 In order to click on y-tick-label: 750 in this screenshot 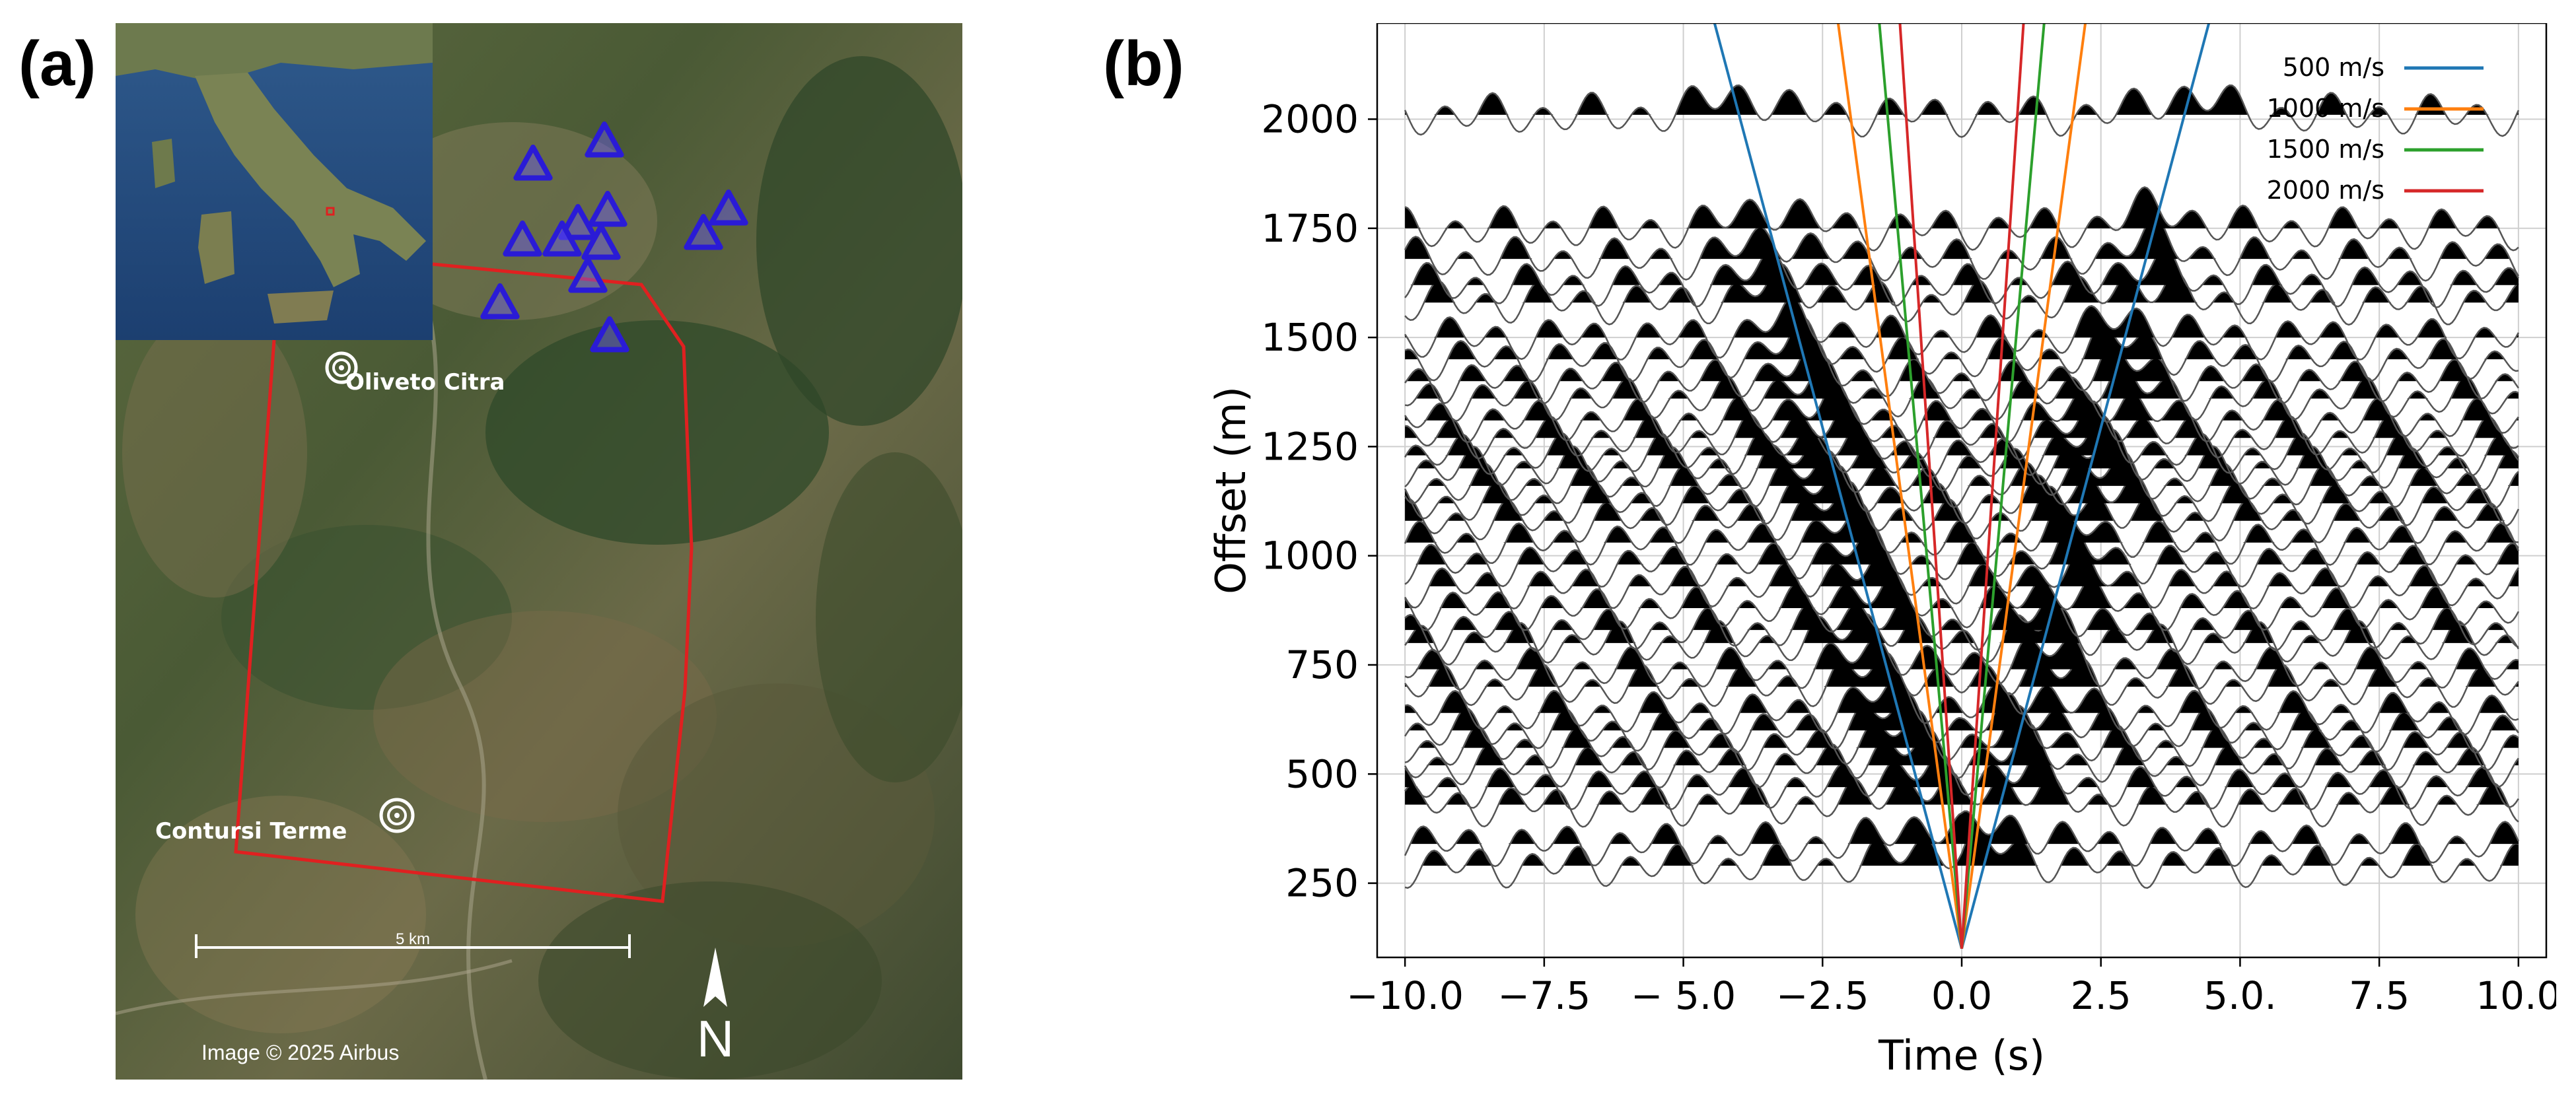, I will do `click(1322, 664)`.